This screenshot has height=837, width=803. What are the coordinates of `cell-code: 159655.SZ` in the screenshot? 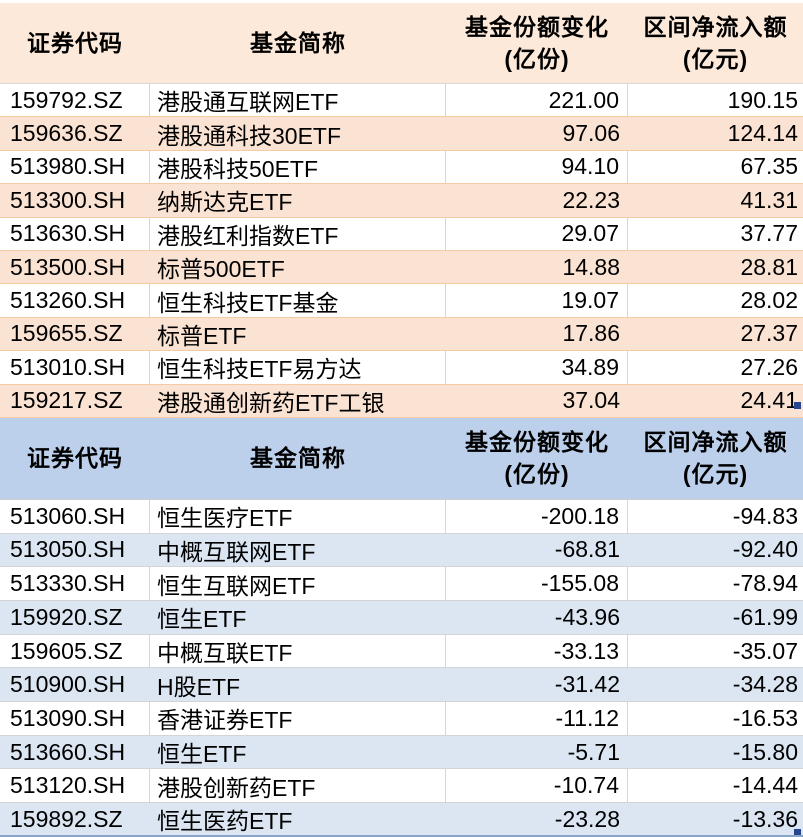 It's located at (66, 333).